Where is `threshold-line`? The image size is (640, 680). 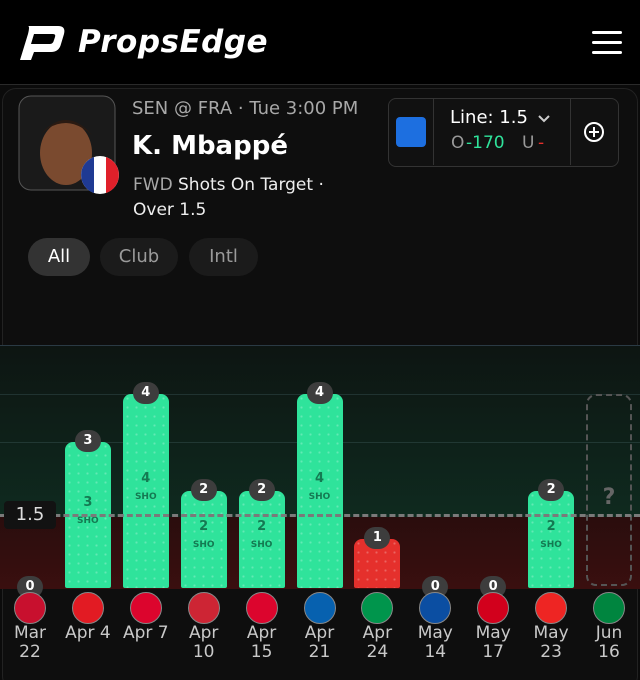
threshold-line is located at coordinates (320, 516).